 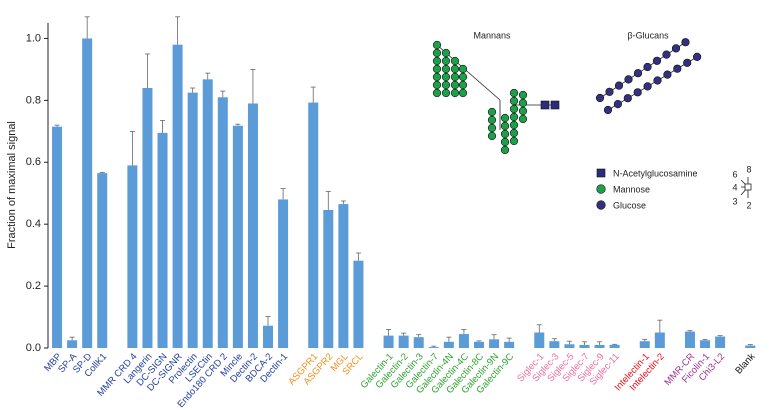 I want to click on y-tick-label: 0.0, so click(x=33, y=348).